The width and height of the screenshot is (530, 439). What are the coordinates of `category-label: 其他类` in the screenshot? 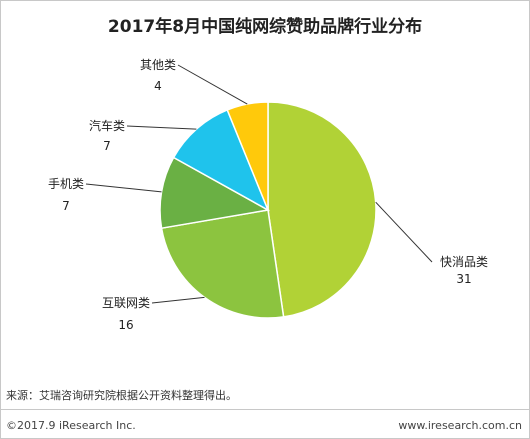 It's located at (158, 65).